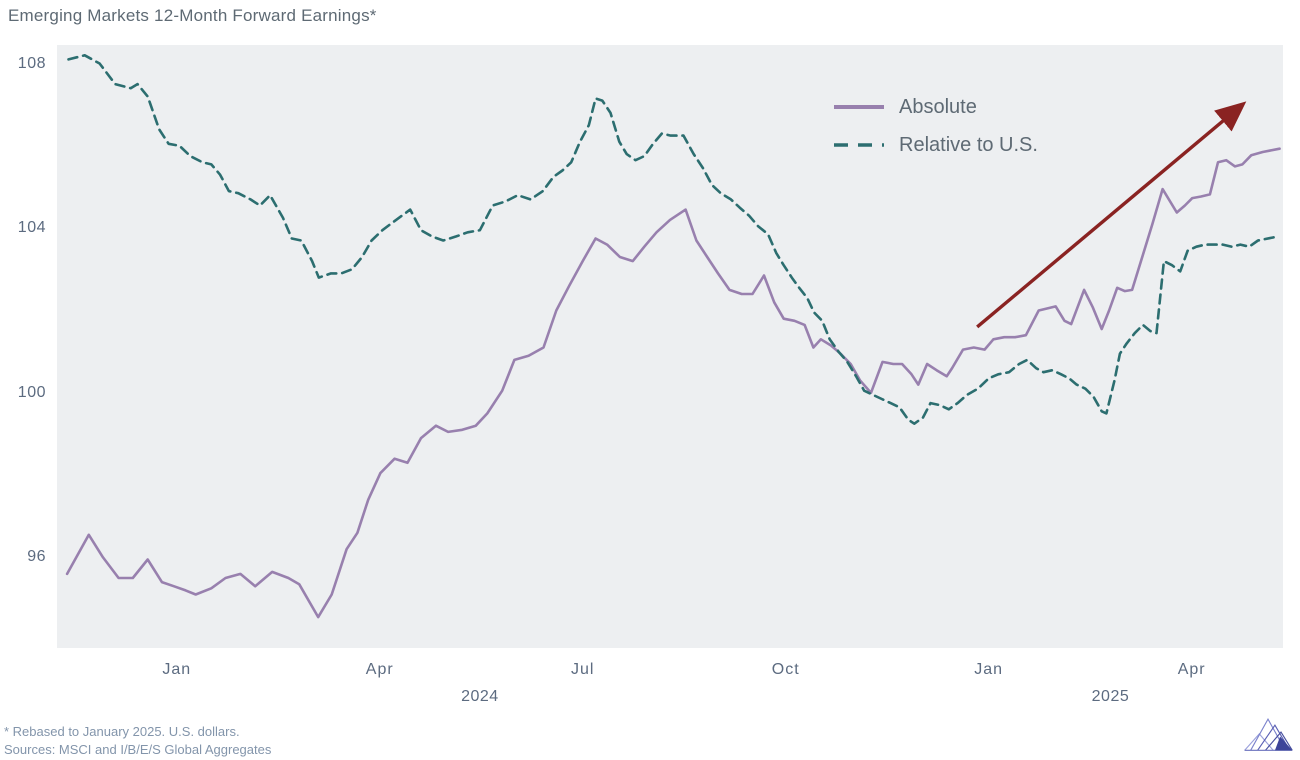 The height and width of the screenshot is (760, 1300). I want to click on year-label-2025: 2025, so click(1110, 696).